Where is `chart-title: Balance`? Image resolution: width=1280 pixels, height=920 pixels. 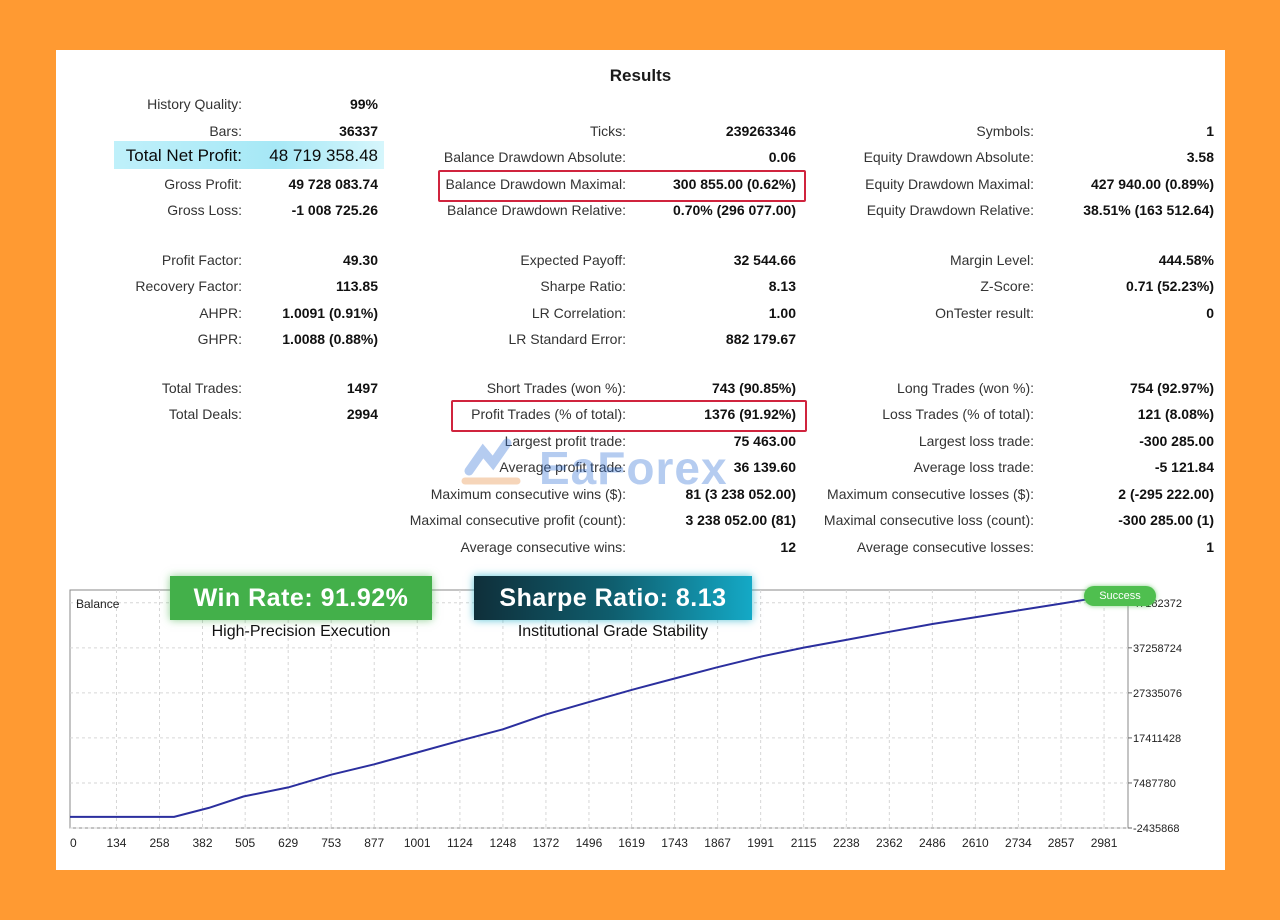 chart-title: Balance is located at coordinates (98, 604).